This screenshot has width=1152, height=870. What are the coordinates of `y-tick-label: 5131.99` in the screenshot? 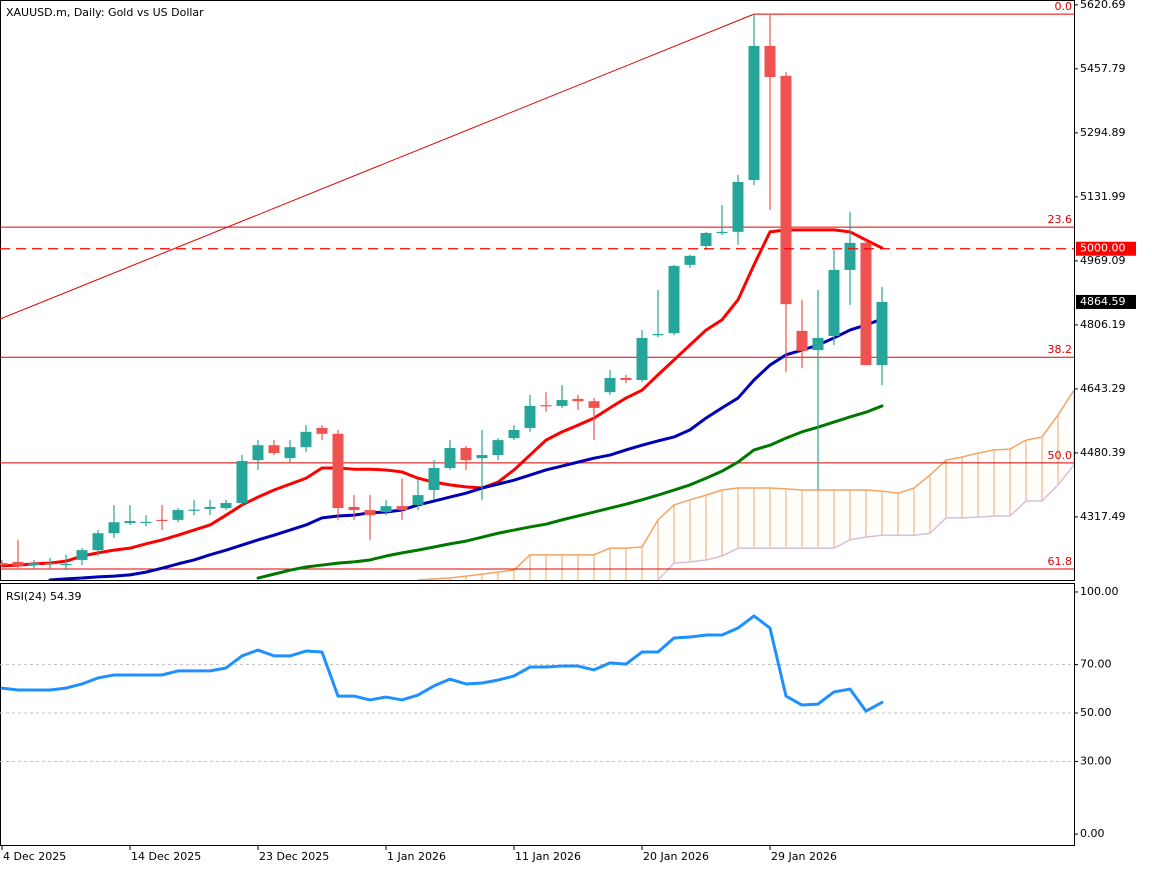 It's located at (1103, 196).